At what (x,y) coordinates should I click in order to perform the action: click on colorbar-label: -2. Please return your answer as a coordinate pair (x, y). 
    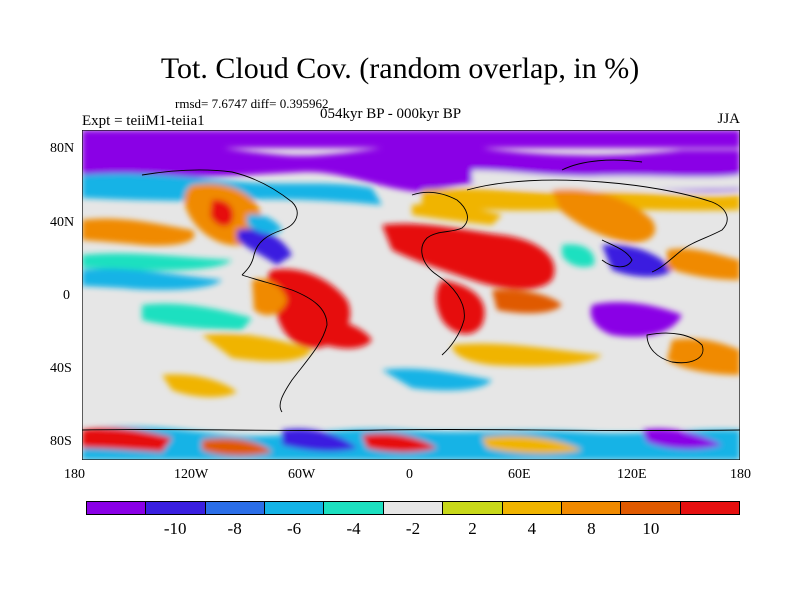
    Looking at the image, I should click on (413, 528).